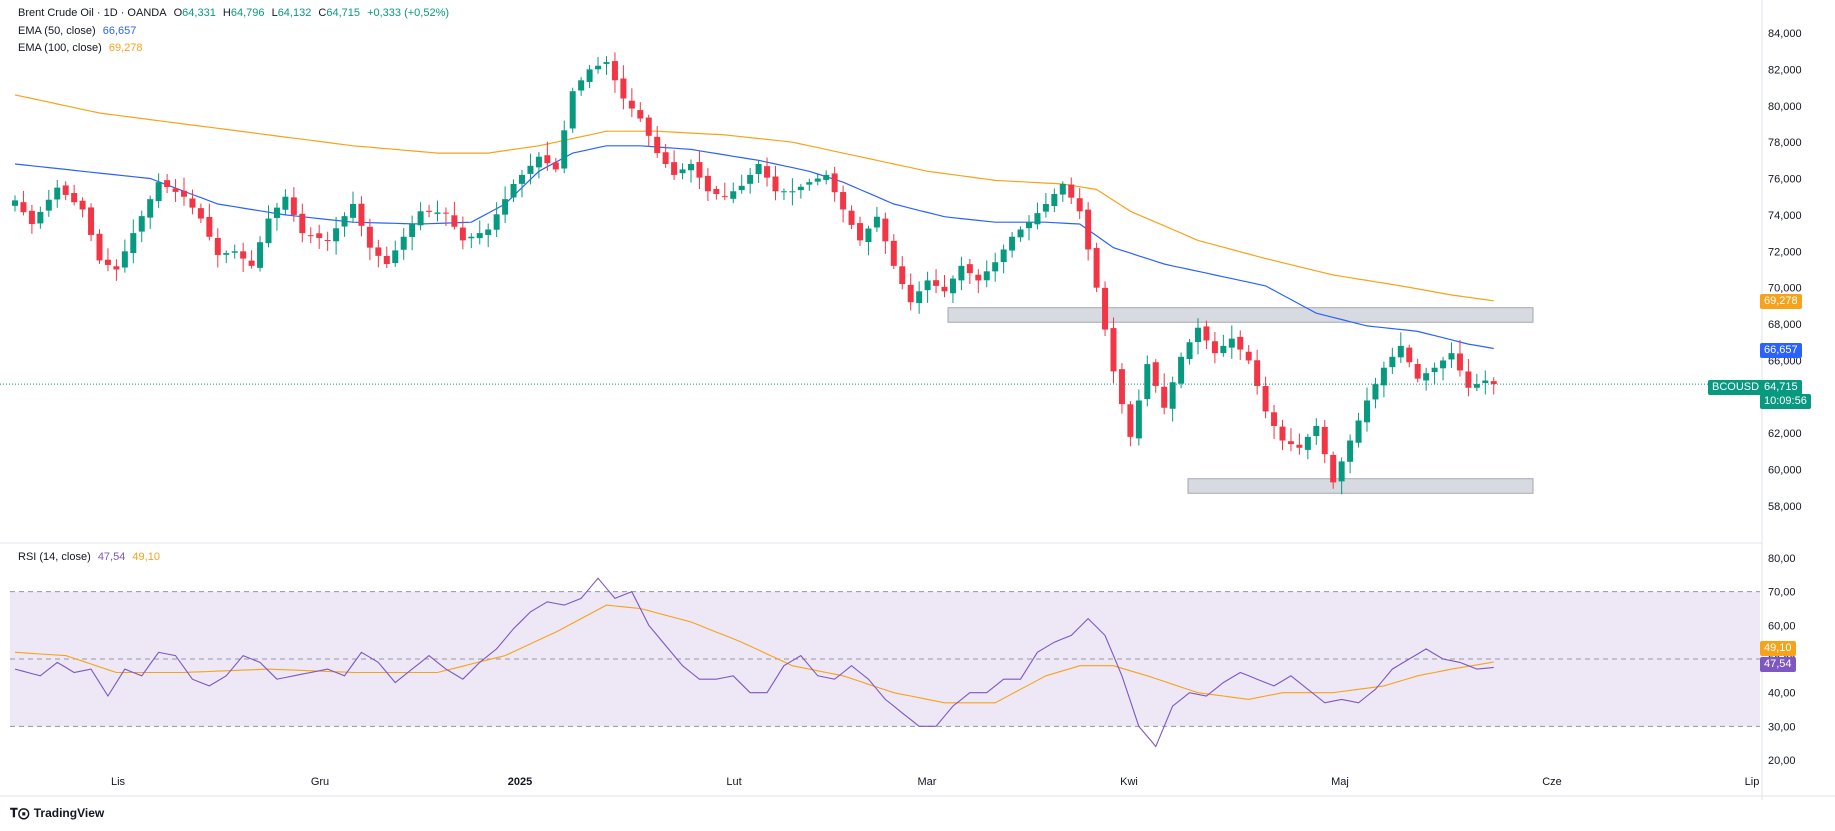 Image resolution: width=1835 pixels, height=831 pixels. What do you see at coordinates (1781, 350) in the screenshot?
I see `ema50-price-label: 66,657` at bounding box center [1781, 350].